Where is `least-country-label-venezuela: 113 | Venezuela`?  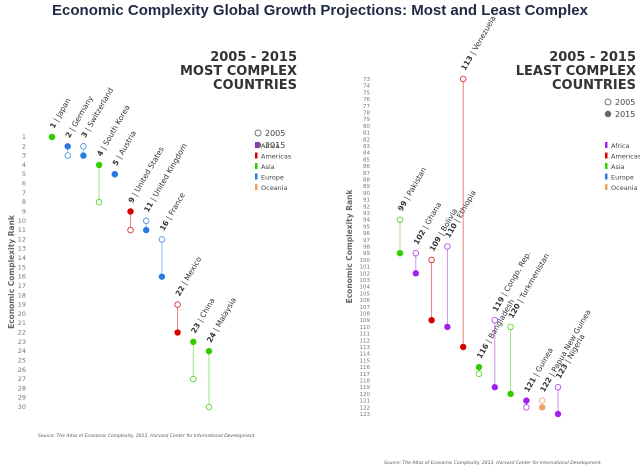
least-country-label-venezuela: 113 | Venezuela is located at coordinates (478, 43).